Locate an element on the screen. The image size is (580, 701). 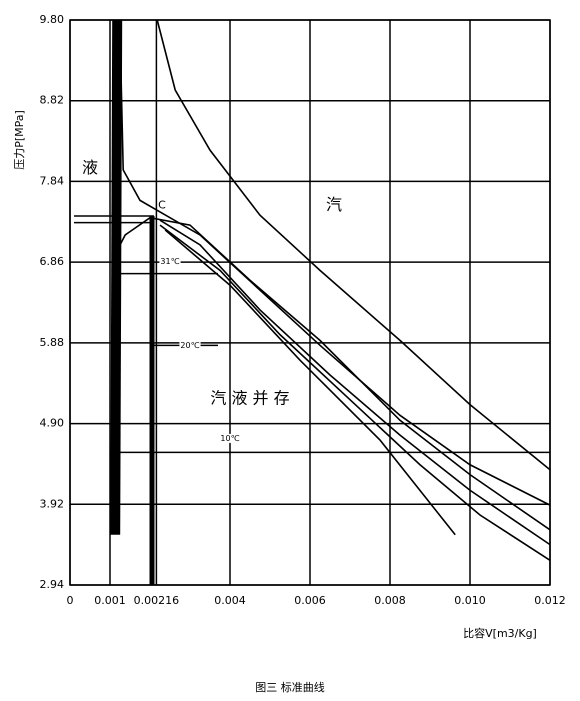
x-tick-label: 0.012 is located at coordinates (550, 600).